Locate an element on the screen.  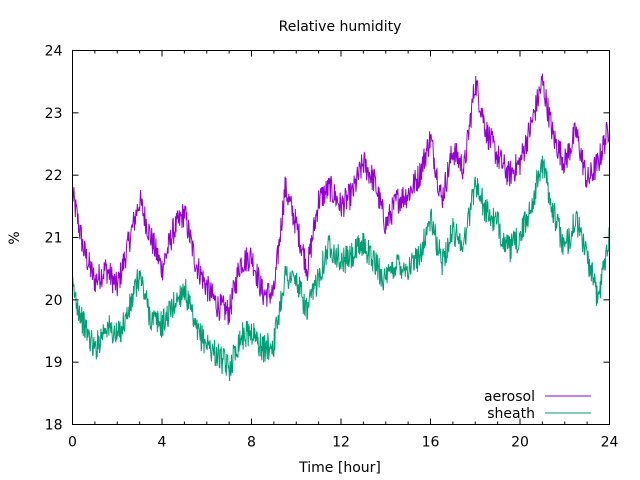
y-tick-label: 22 is located at coordinates (54, 176).